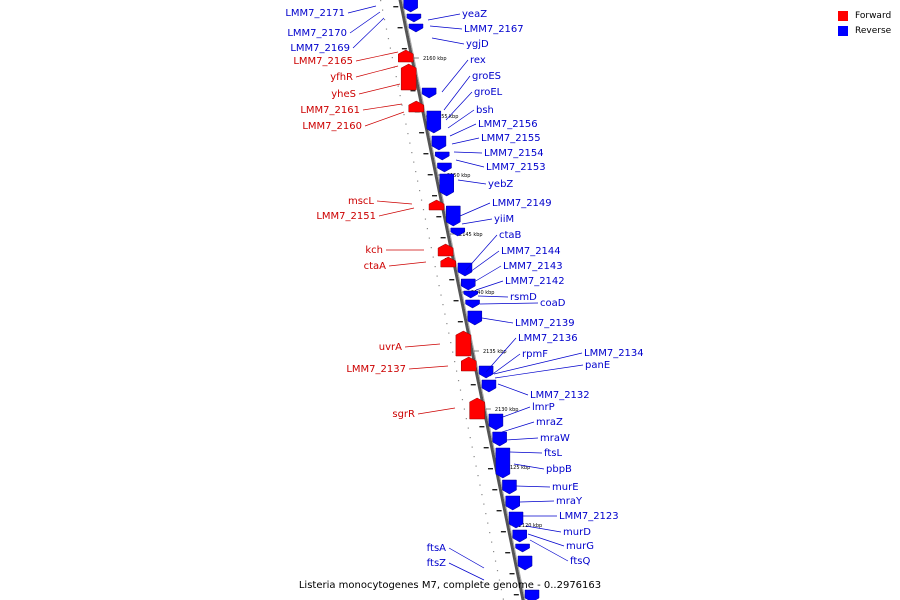 The width and height of the screenshot is (900, 600). Describe the element at coordinates (545, 323) in the screenshot. I see `reverse-gene-label: LMM7_2139` at that location.